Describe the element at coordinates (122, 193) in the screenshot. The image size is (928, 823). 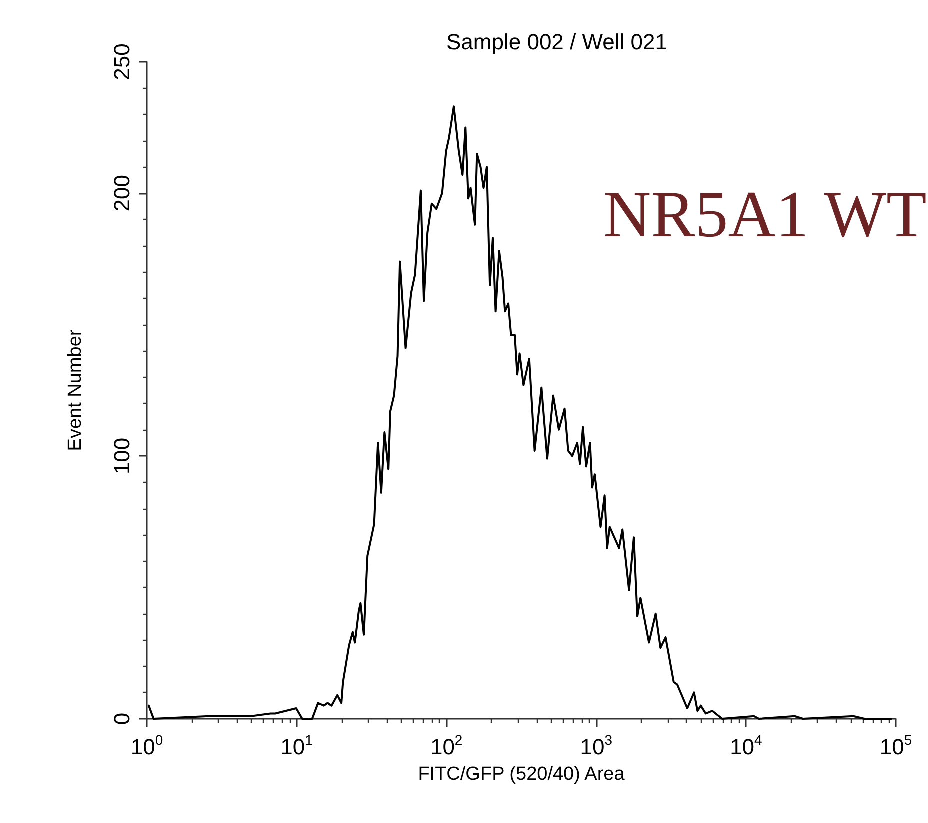
I see `y-tick-label: 200` at that location.